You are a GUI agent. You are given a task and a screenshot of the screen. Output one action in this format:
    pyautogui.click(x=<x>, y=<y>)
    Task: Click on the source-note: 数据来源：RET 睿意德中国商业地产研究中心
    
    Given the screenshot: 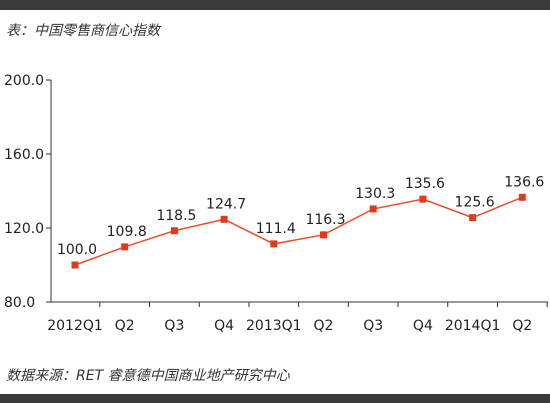 What is the action you would take?
    pyautogui.click(x=148, y=376)
    